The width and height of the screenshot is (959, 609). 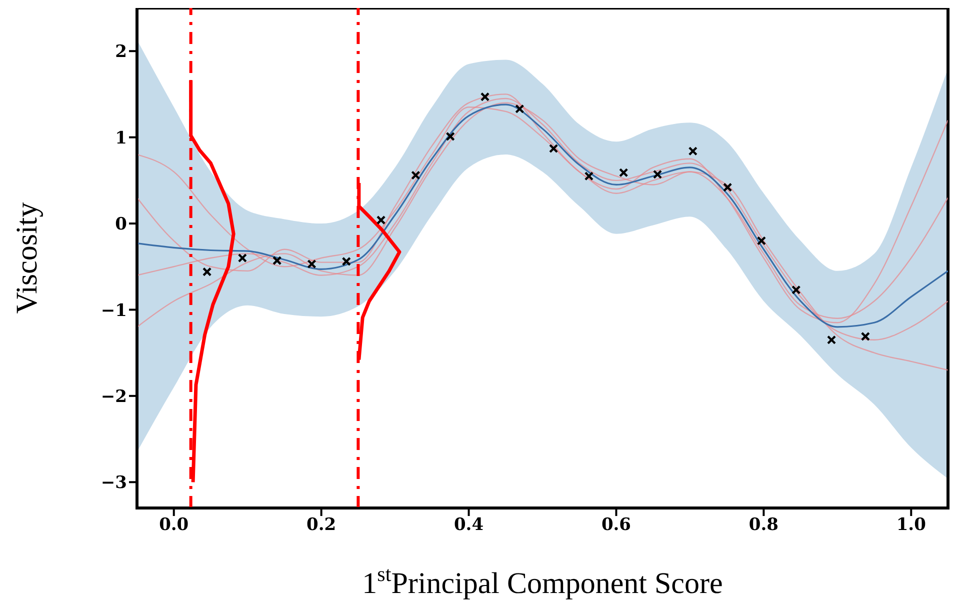 I want to click on x-tick-label: 0.2, so click(x=321, y=525).